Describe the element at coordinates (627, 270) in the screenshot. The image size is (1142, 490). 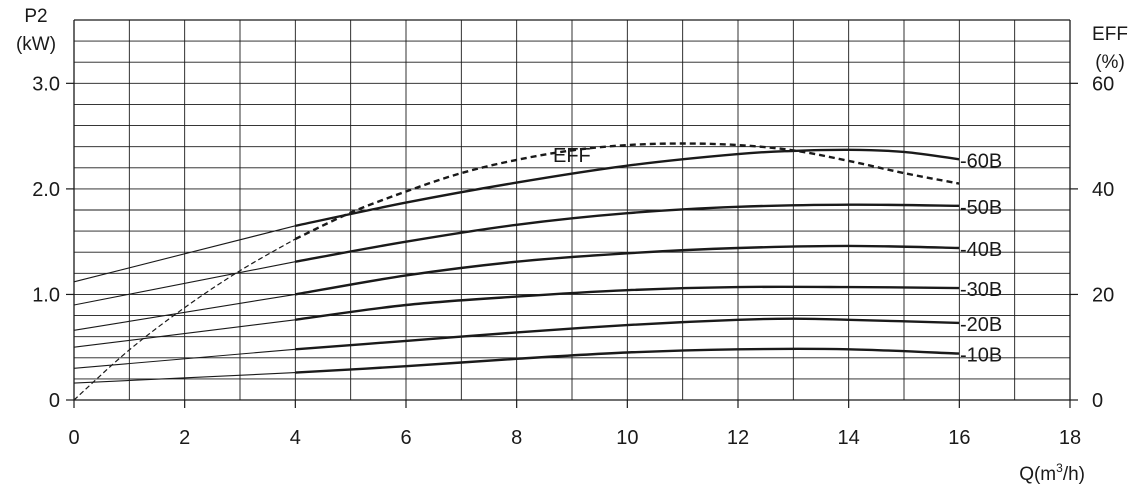
I see `curve-40b-thick` at that location.